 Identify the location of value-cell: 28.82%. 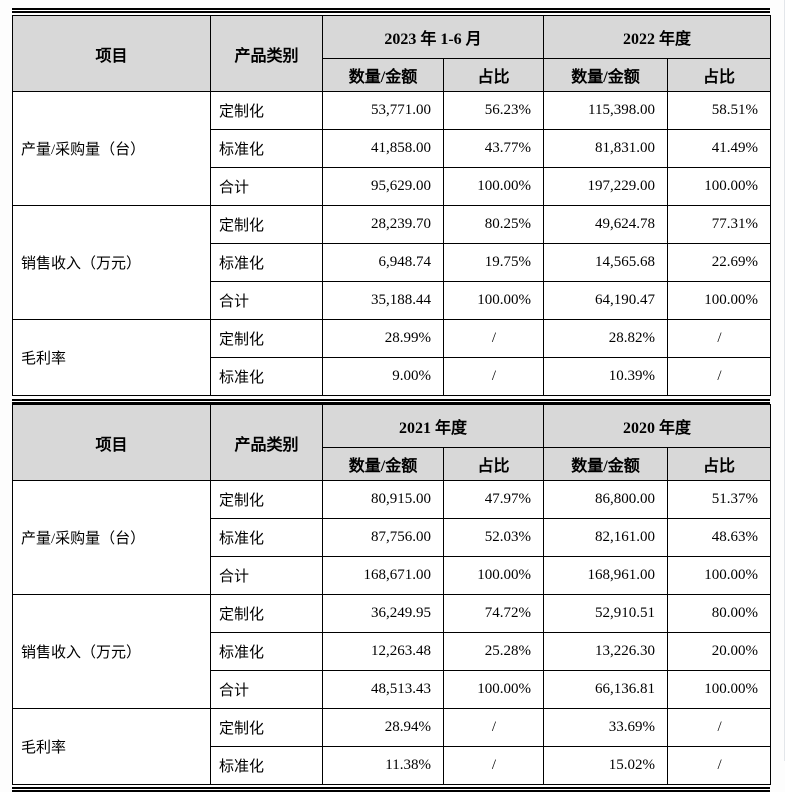
(605, 338).